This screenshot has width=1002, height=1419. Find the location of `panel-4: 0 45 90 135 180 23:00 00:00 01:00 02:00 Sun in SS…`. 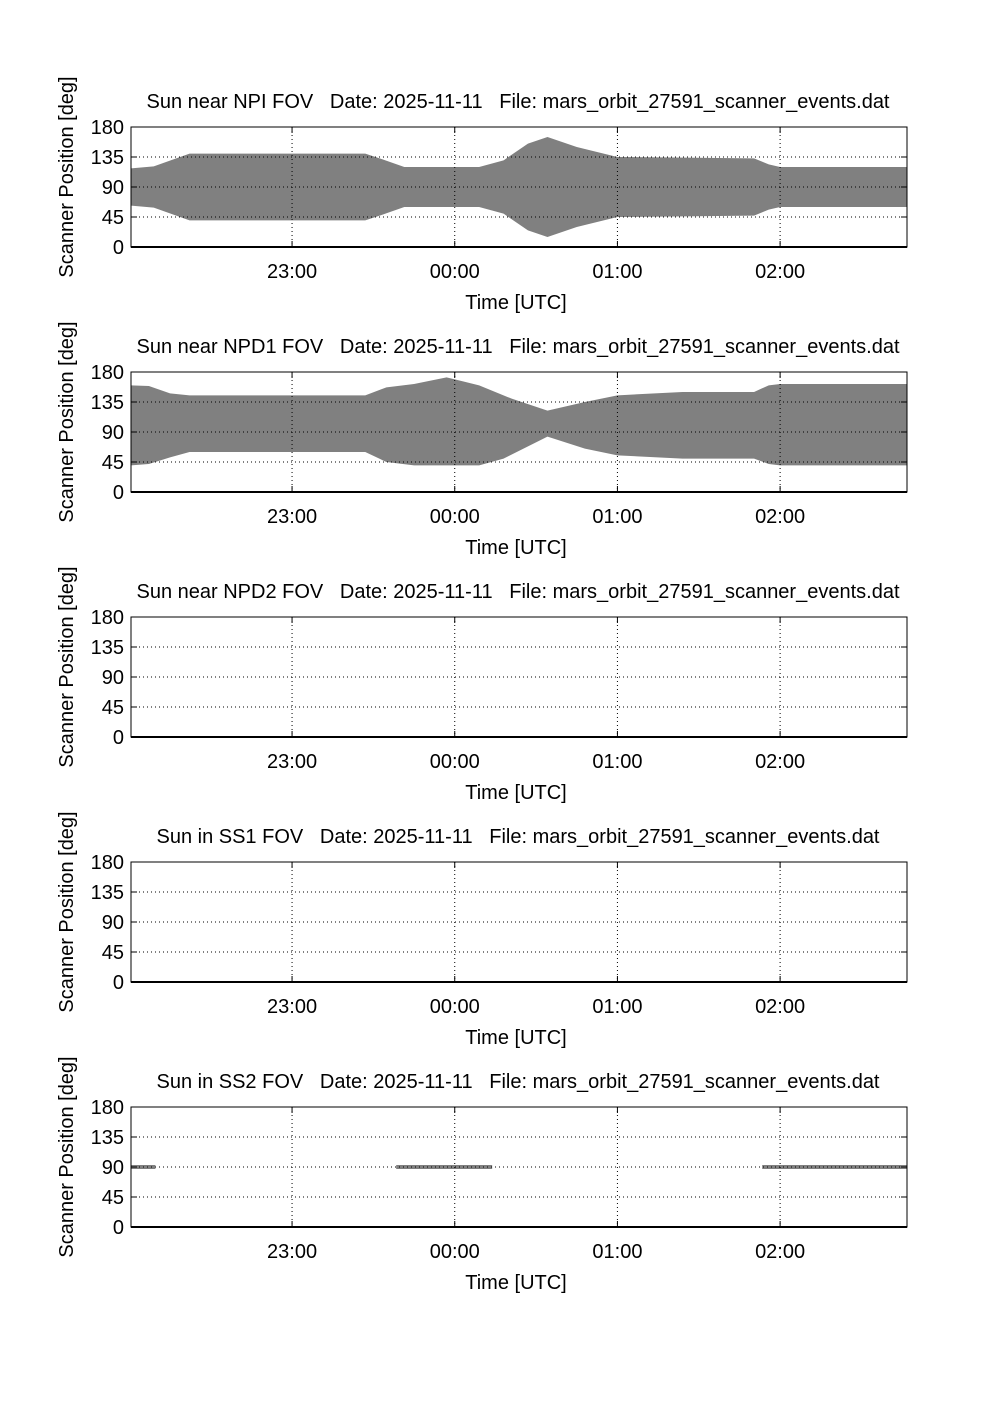

panel-4: 0 45 90 135 180 23:00 00:00 01:00 02:00 Sun in SS… is located at coordinates (482, 930).